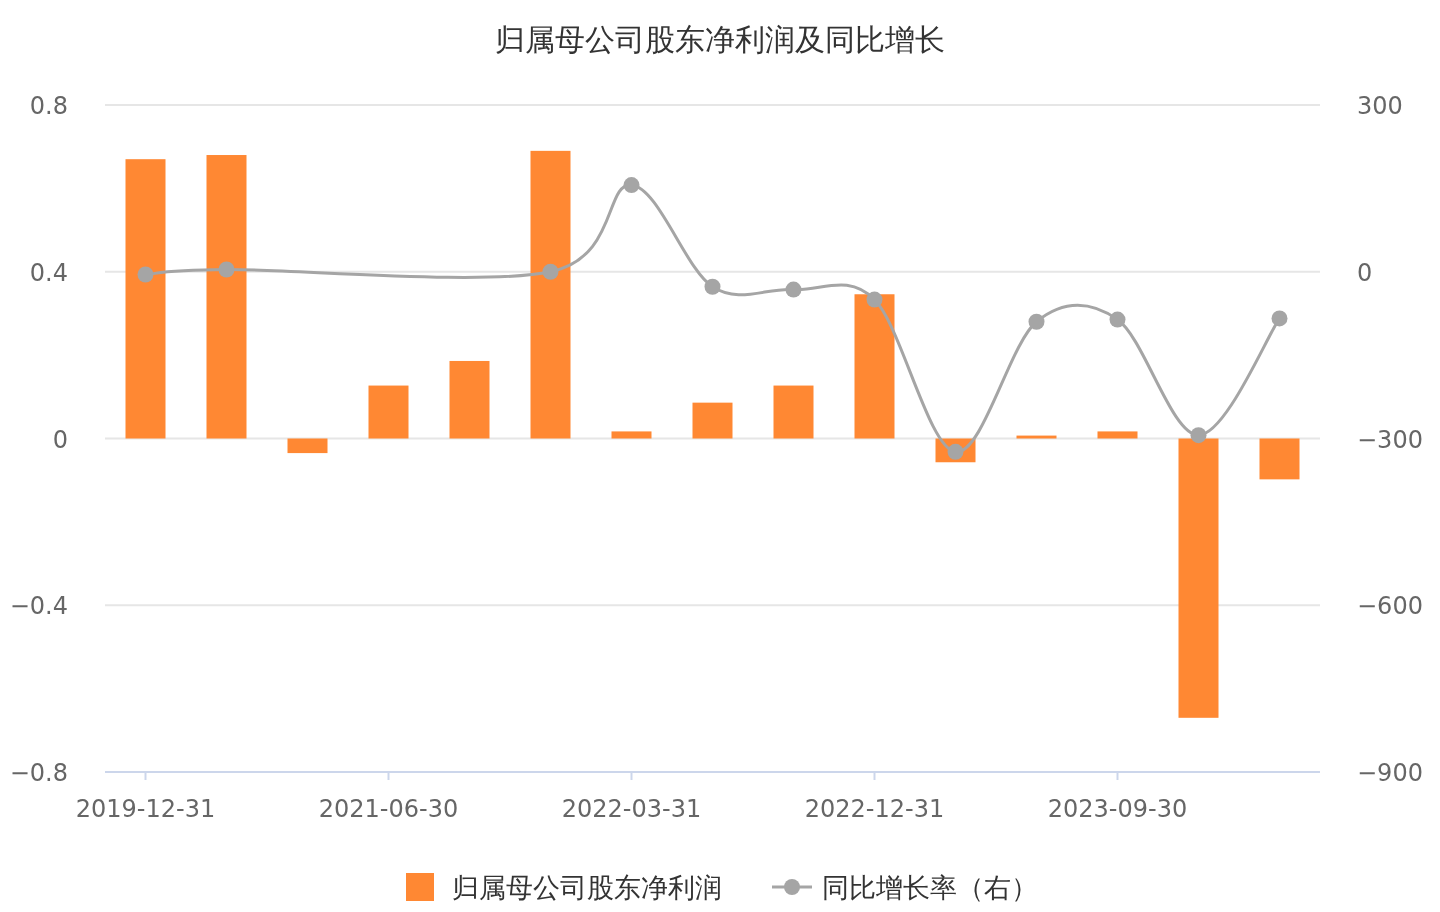  Describe the element at coordinates (60, 439) in the screenshot. I see `y-tick-label: 0` at that location.